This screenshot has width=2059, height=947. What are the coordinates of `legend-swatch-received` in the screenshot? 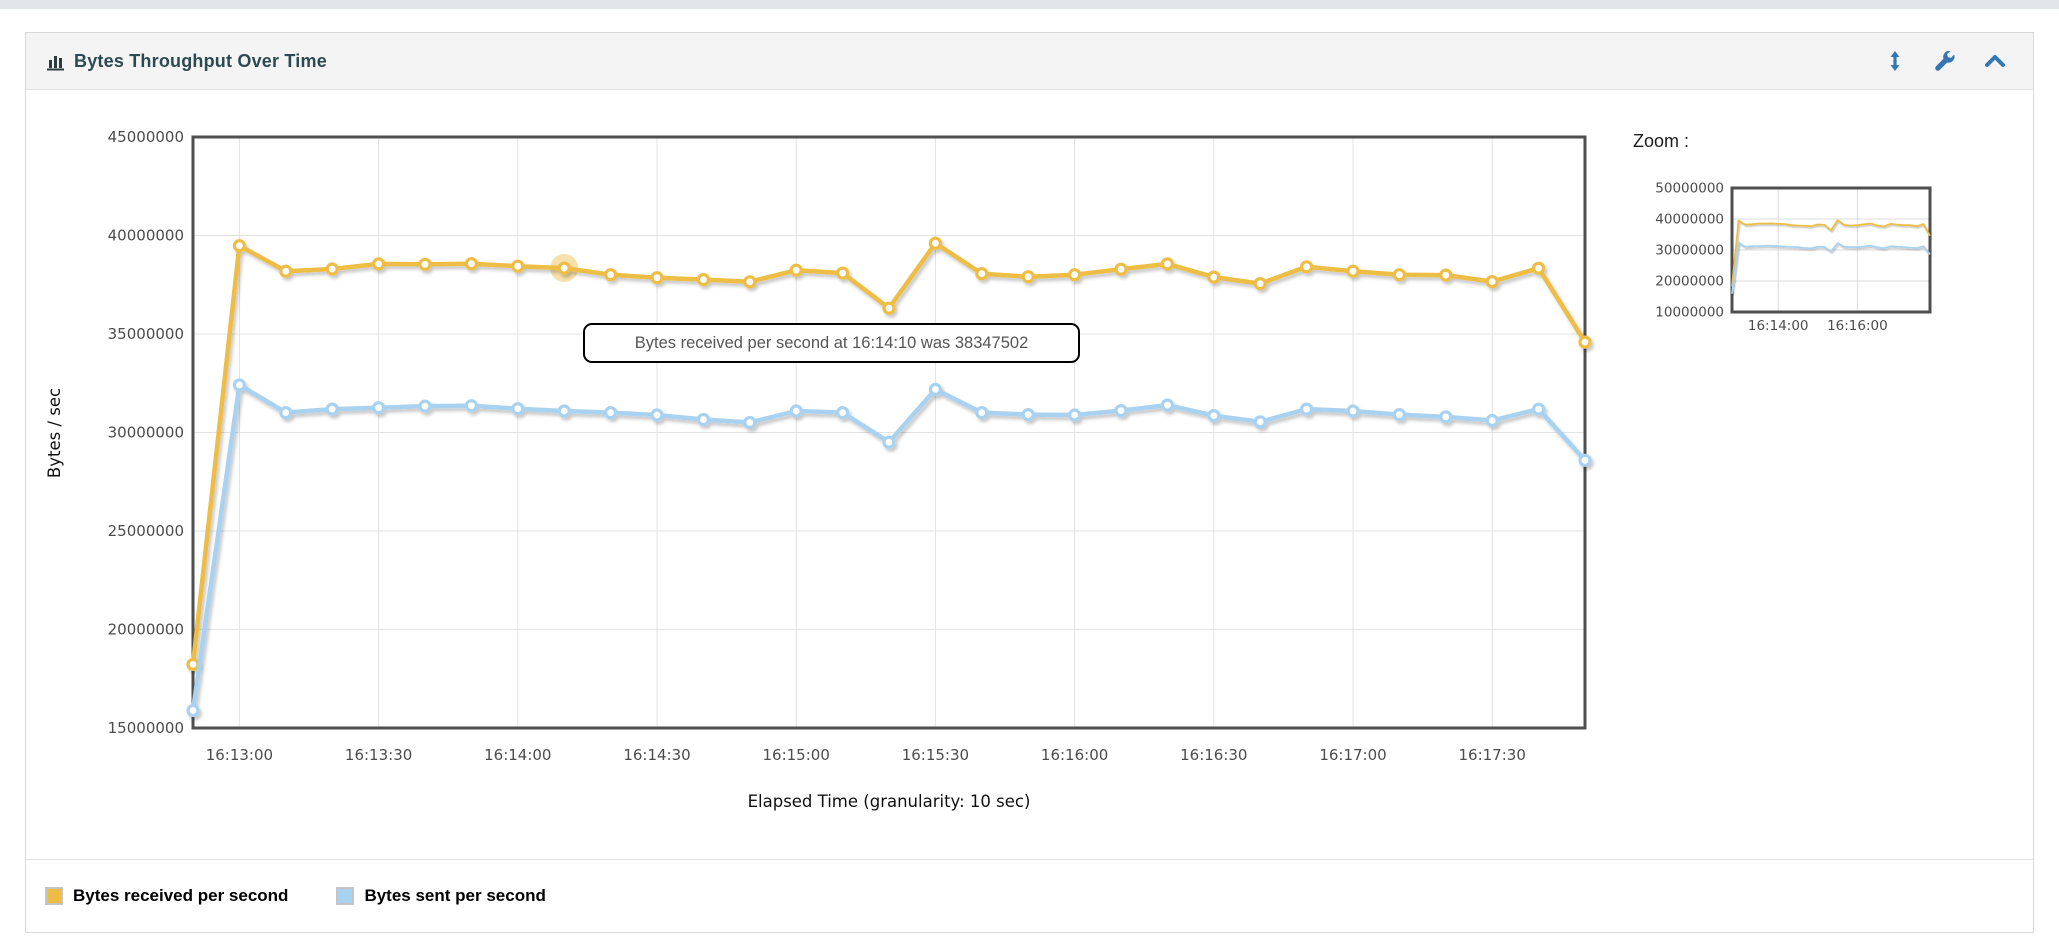 It's located at (54, 896).